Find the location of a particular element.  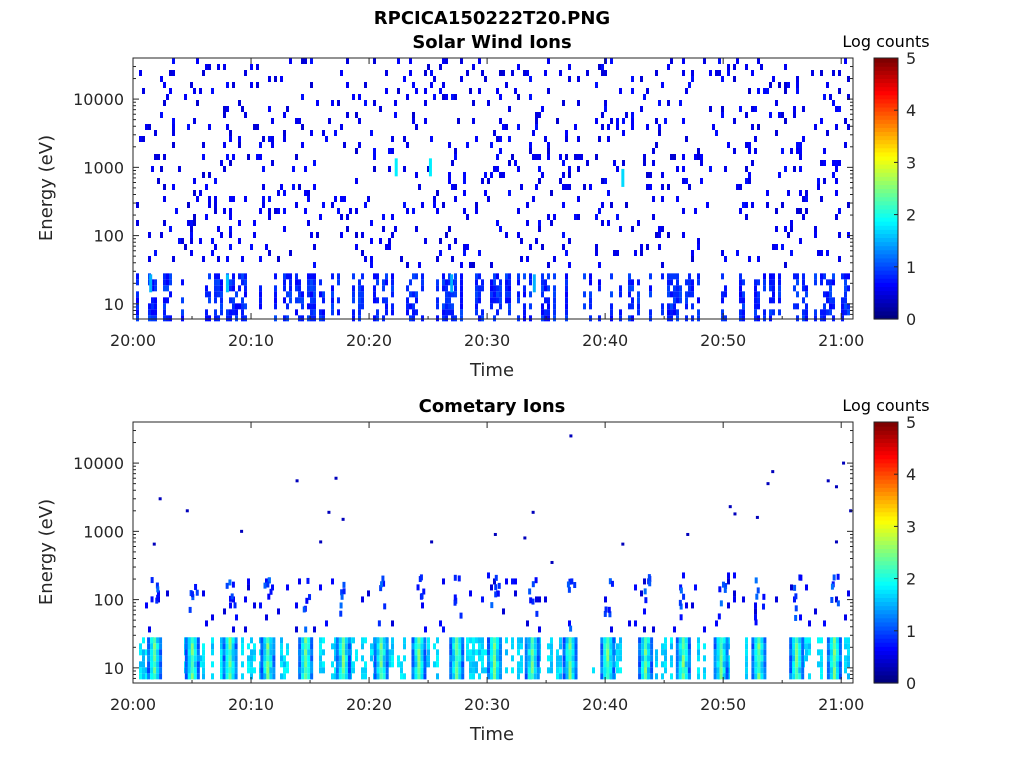

y-tick-label: 100 is located at coordinates (108, 600).